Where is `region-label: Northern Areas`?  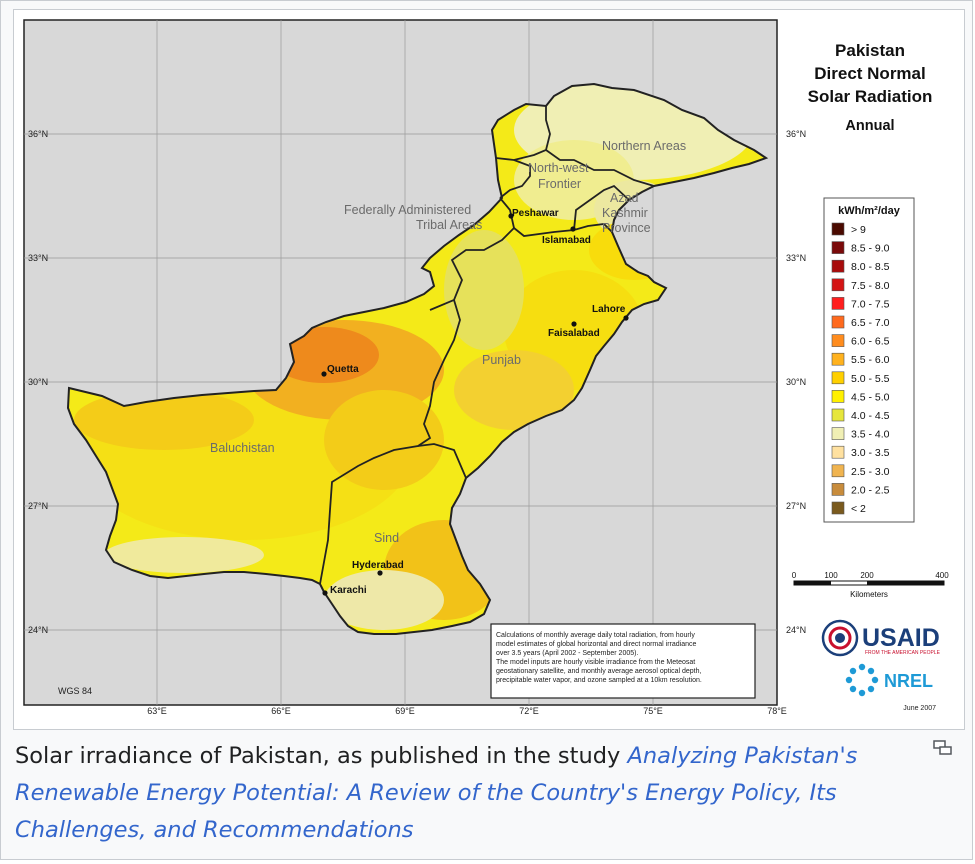 region-label: Northern Areas is located at coordinates (644, 146).